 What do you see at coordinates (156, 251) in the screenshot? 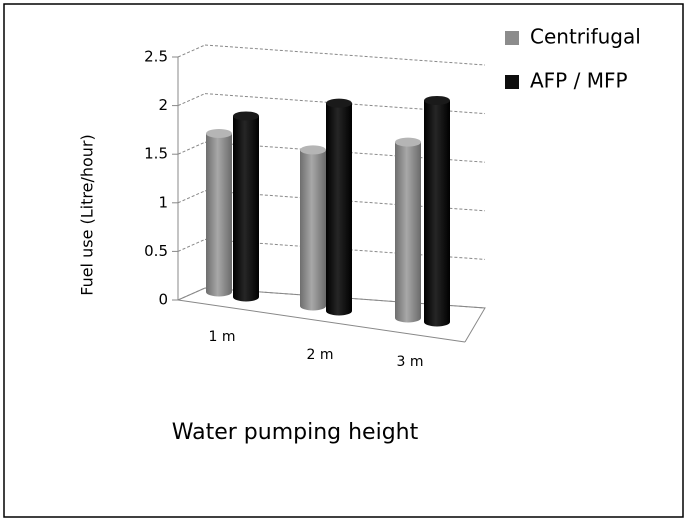
I see `y-tick-label: 0.5` at bounding box center [156, 251].